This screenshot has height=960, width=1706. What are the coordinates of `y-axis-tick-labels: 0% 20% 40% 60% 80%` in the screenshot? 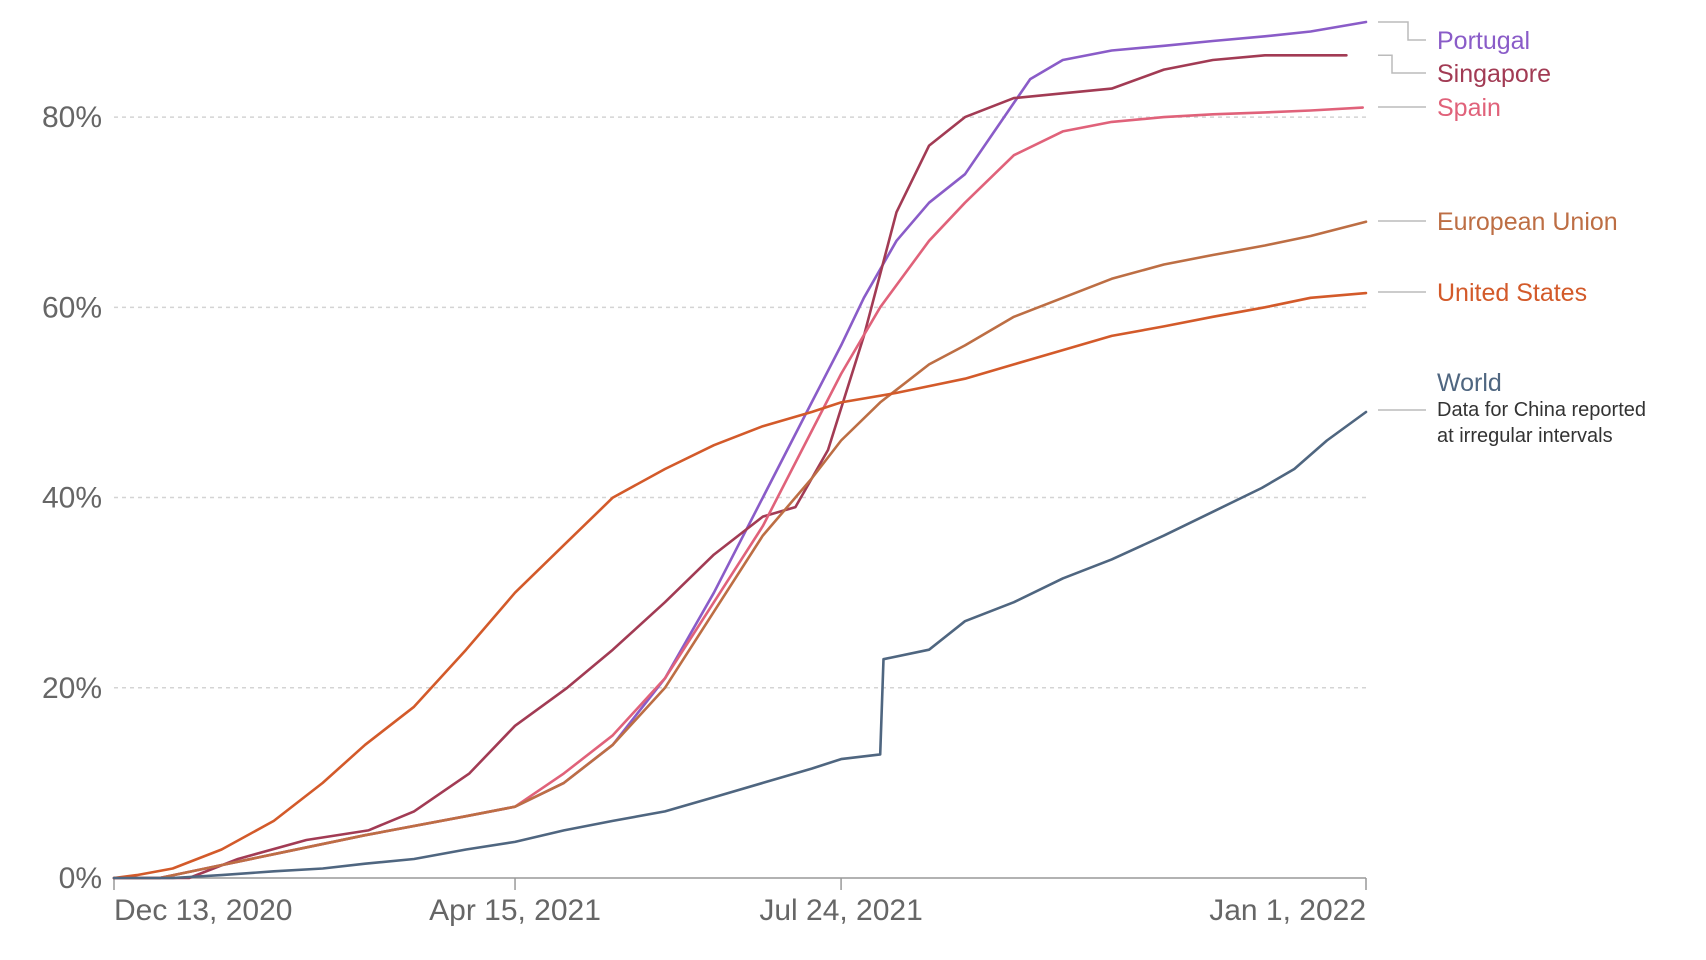 It's located at (72, 498).